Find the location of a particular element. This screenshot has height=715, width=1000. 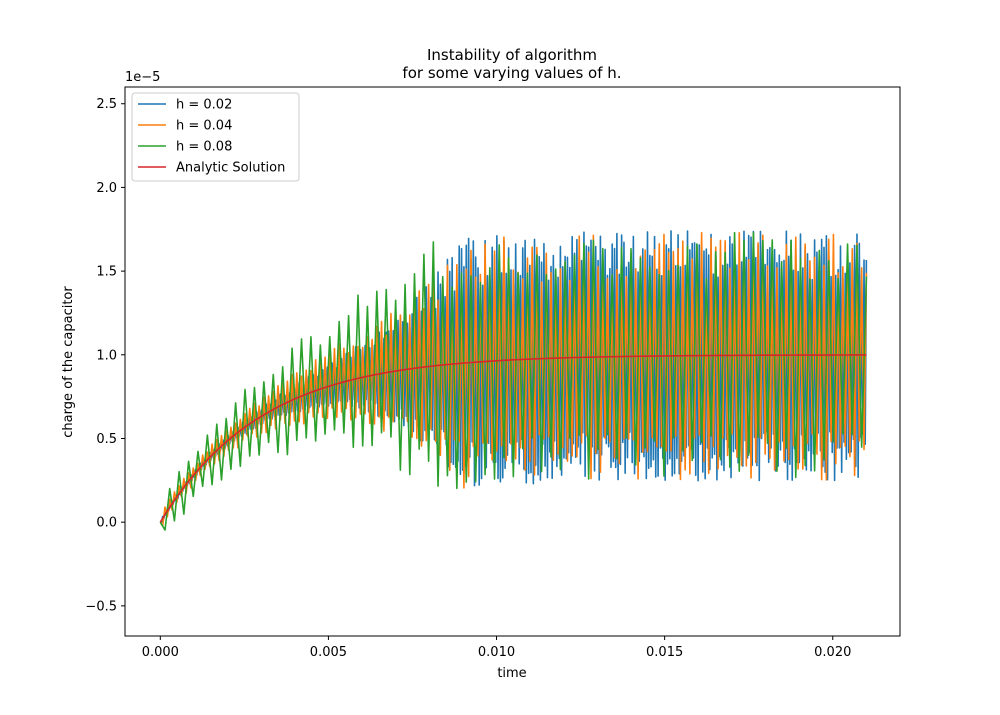

x-tick-label: 0.005 is located at coordinates (328, 652).